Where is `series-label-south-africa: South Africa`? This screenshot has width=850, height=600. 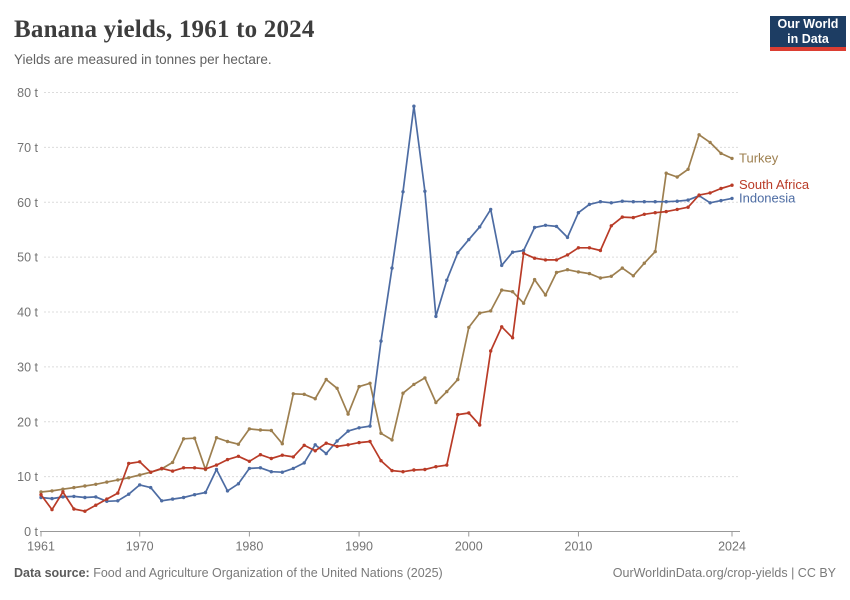
series-label-south-africa: South Africa is located at coordinates (774, 184).